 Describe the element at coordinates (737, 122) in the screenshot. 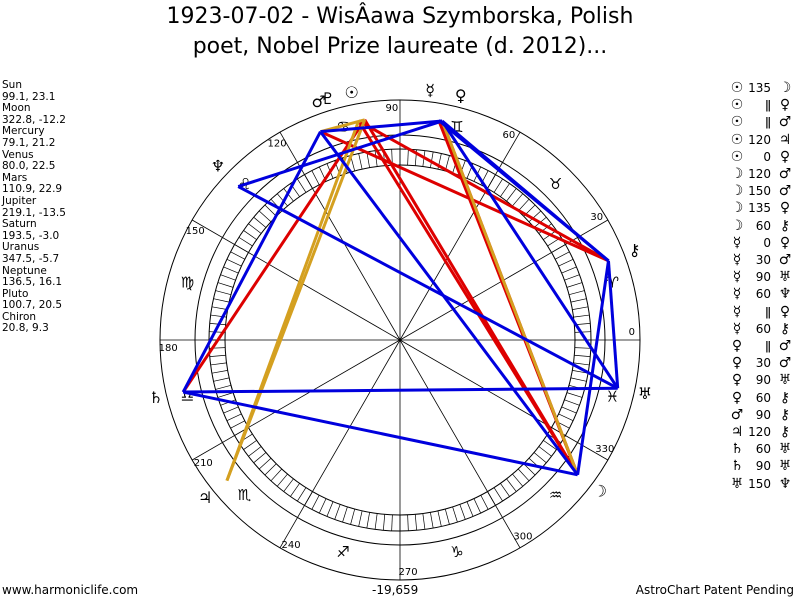

I see `aspect-planet-1-icon: ☉` at that location.